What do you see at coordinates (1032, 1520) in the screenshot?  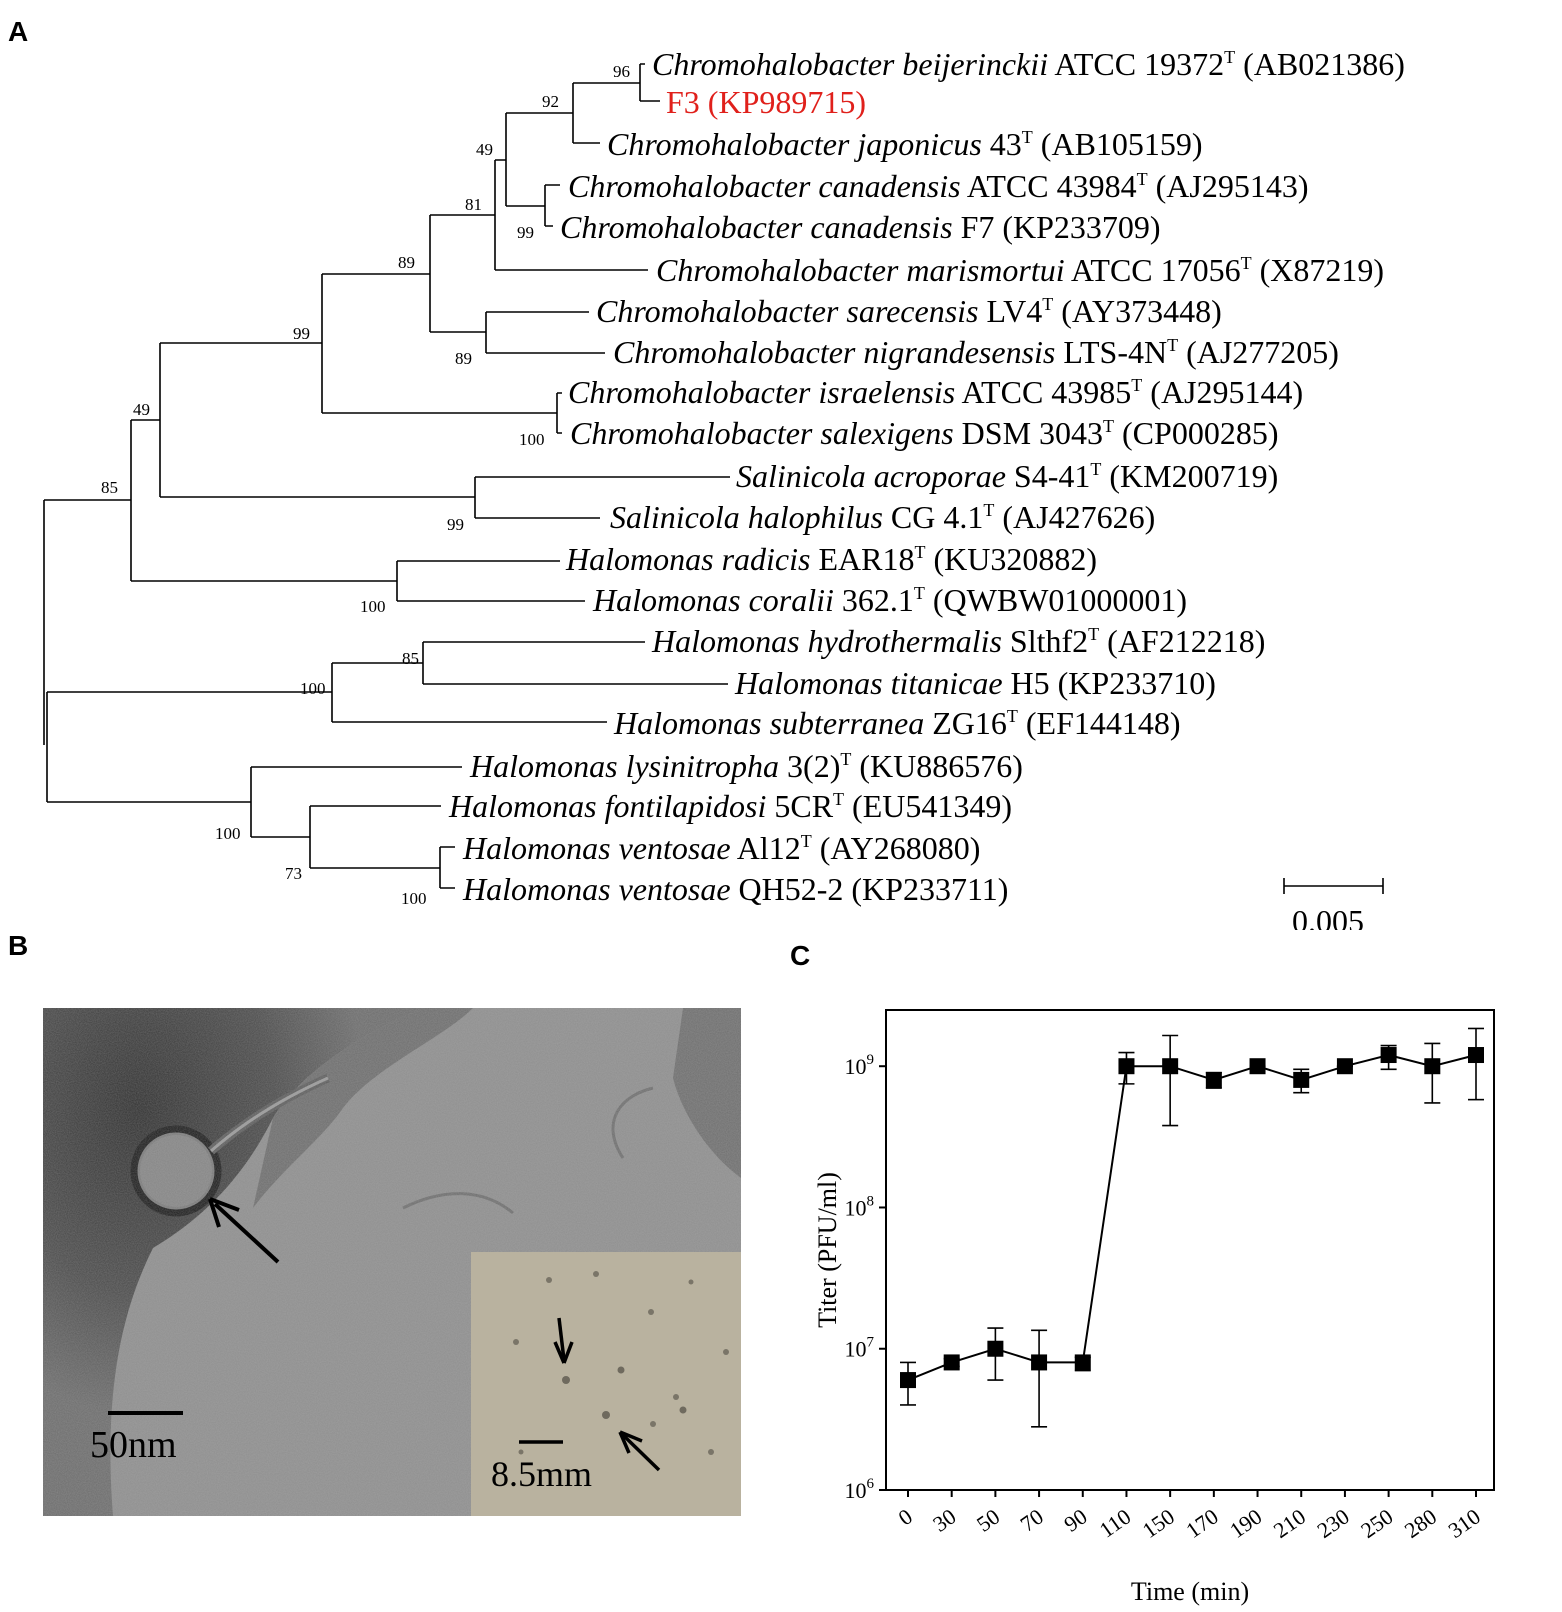 I see `x-tick-label: 70` at bounding box center [1032, 1520].